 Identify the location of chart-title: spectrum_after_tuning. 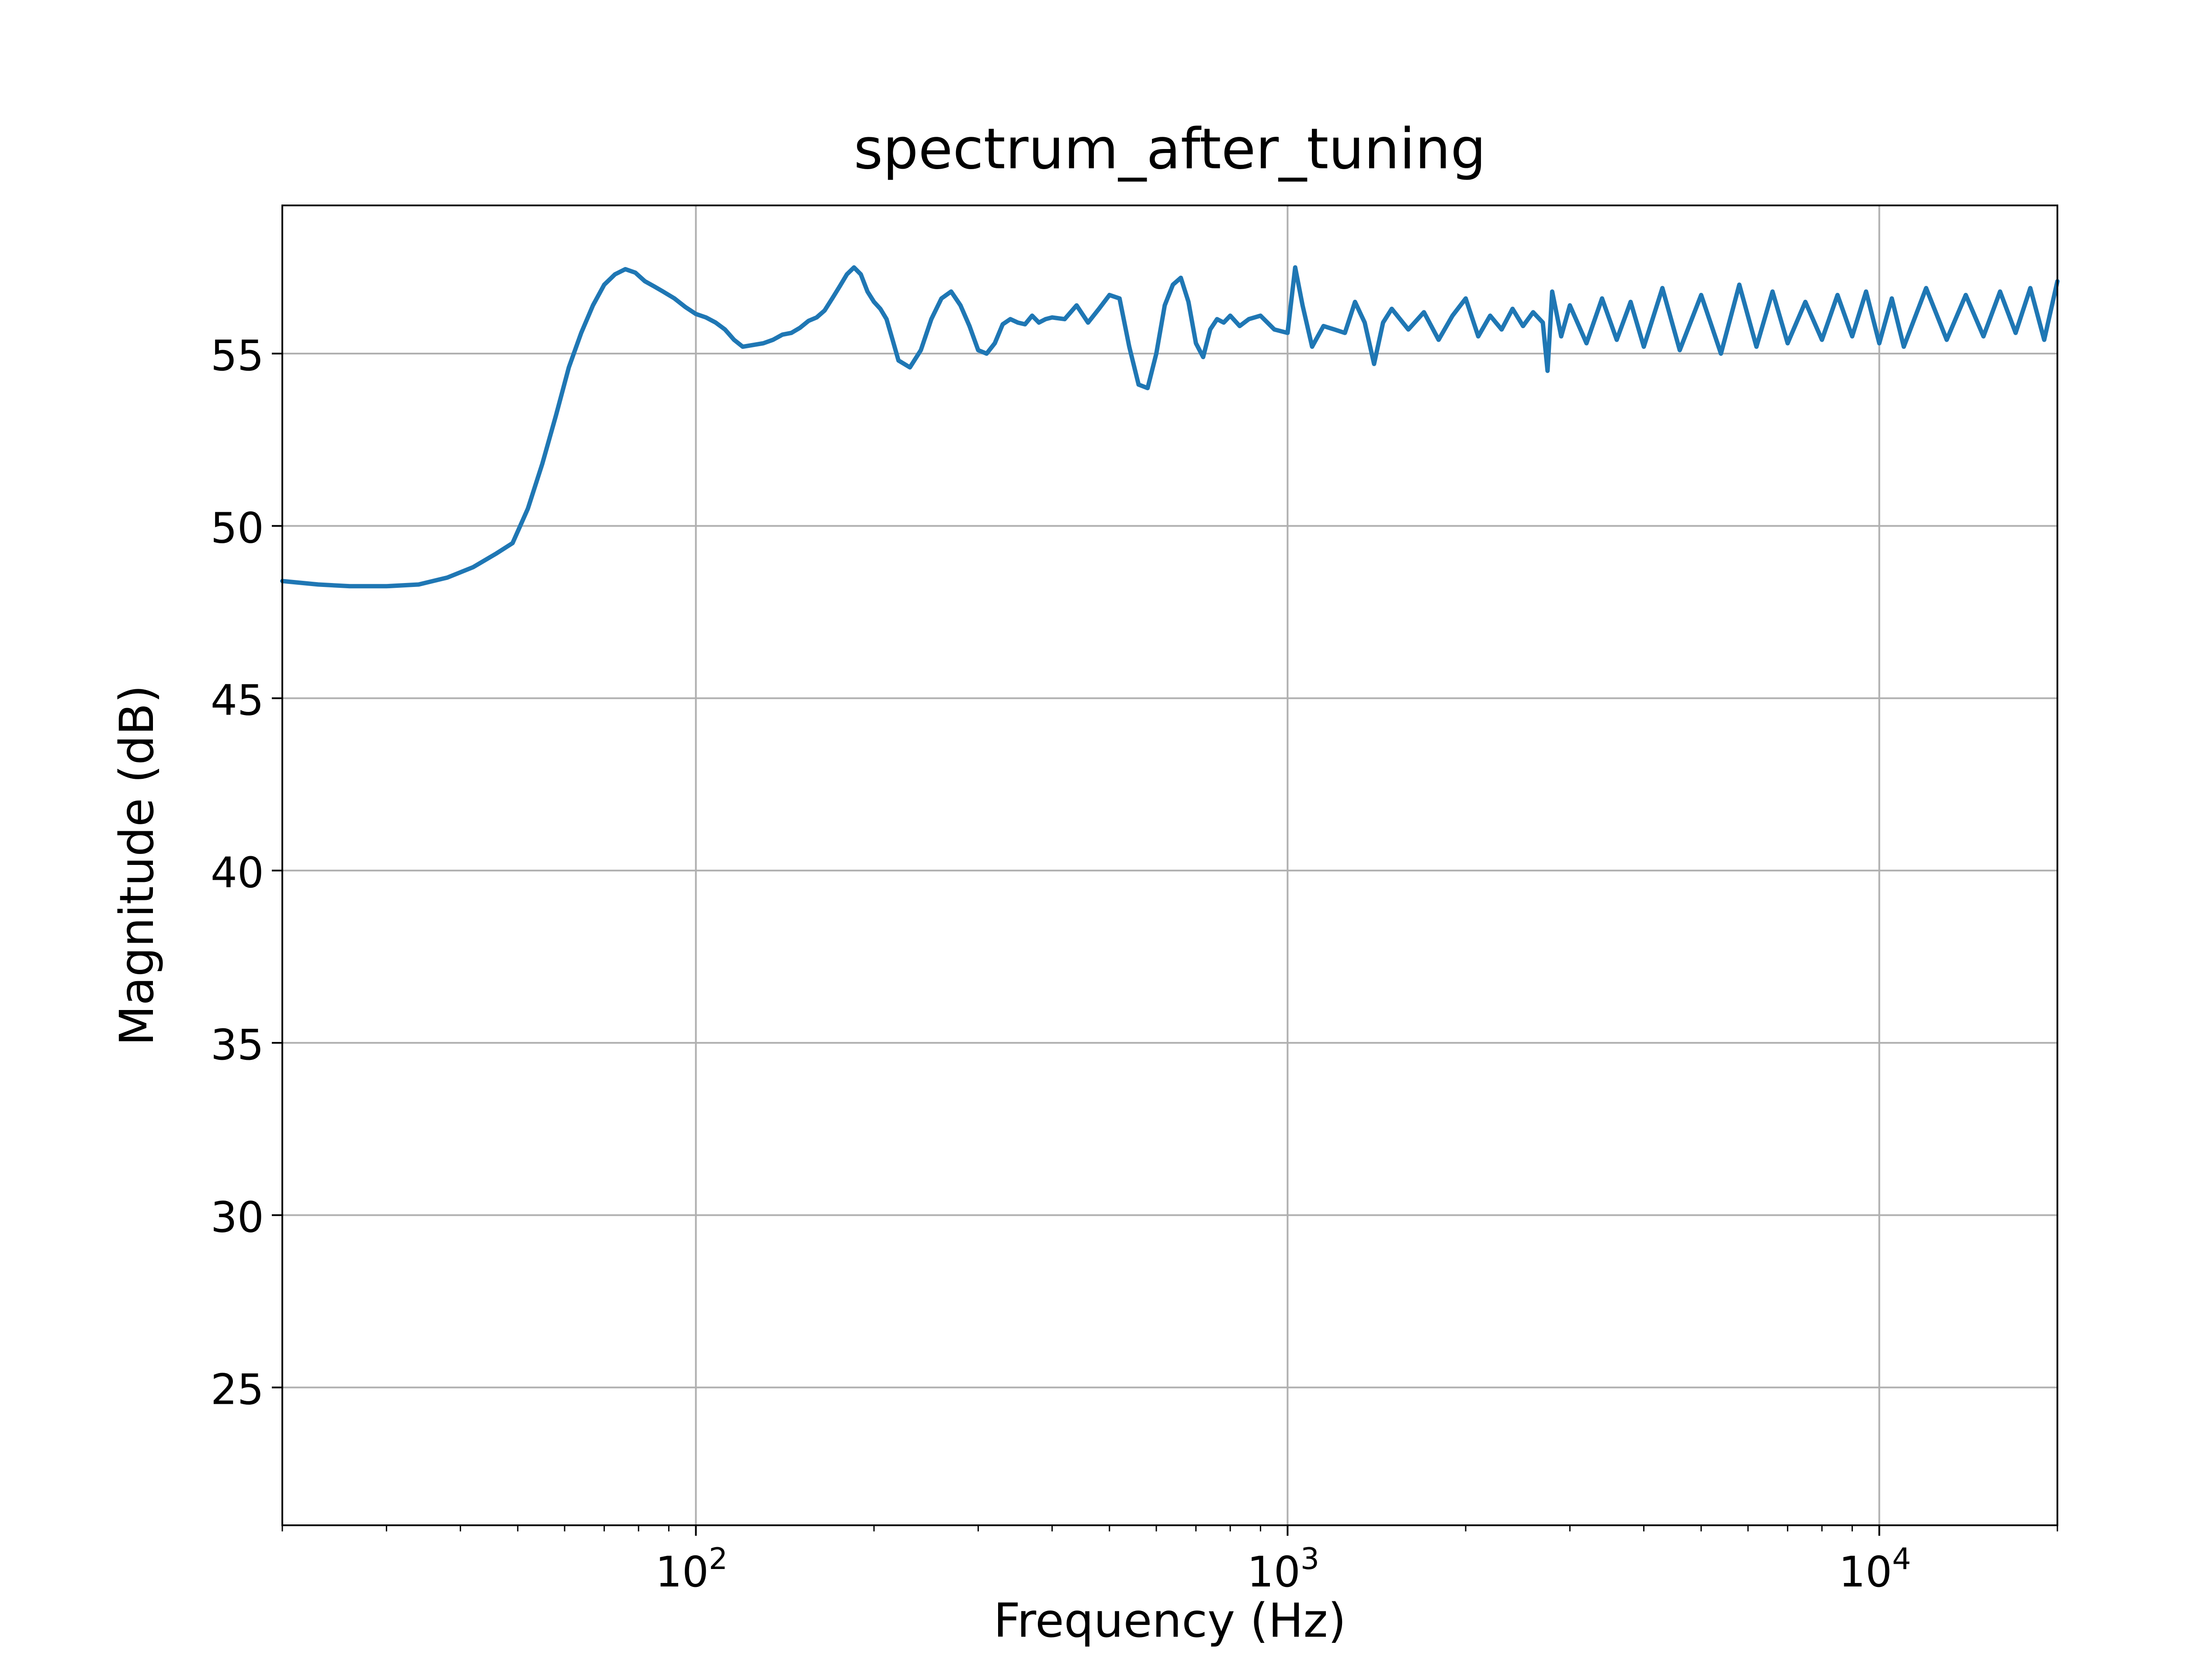
(1170, 149).